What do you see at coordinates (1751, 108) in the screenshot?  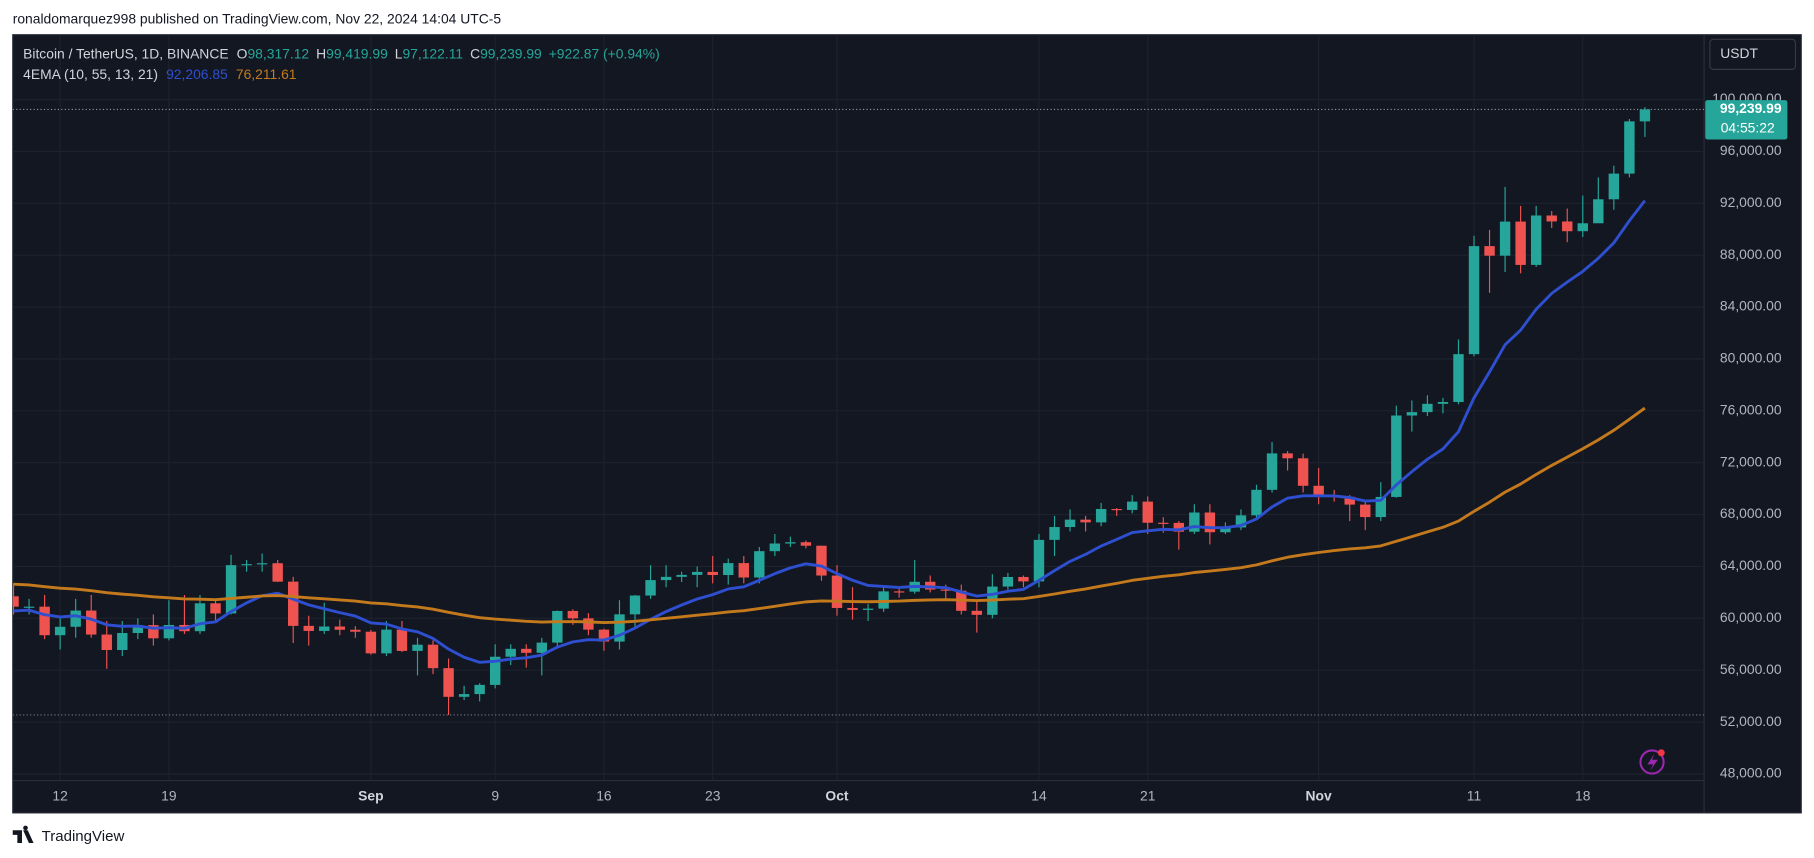 I see `last-price-label: 99,239.99` at bounding box center [1751, 108].